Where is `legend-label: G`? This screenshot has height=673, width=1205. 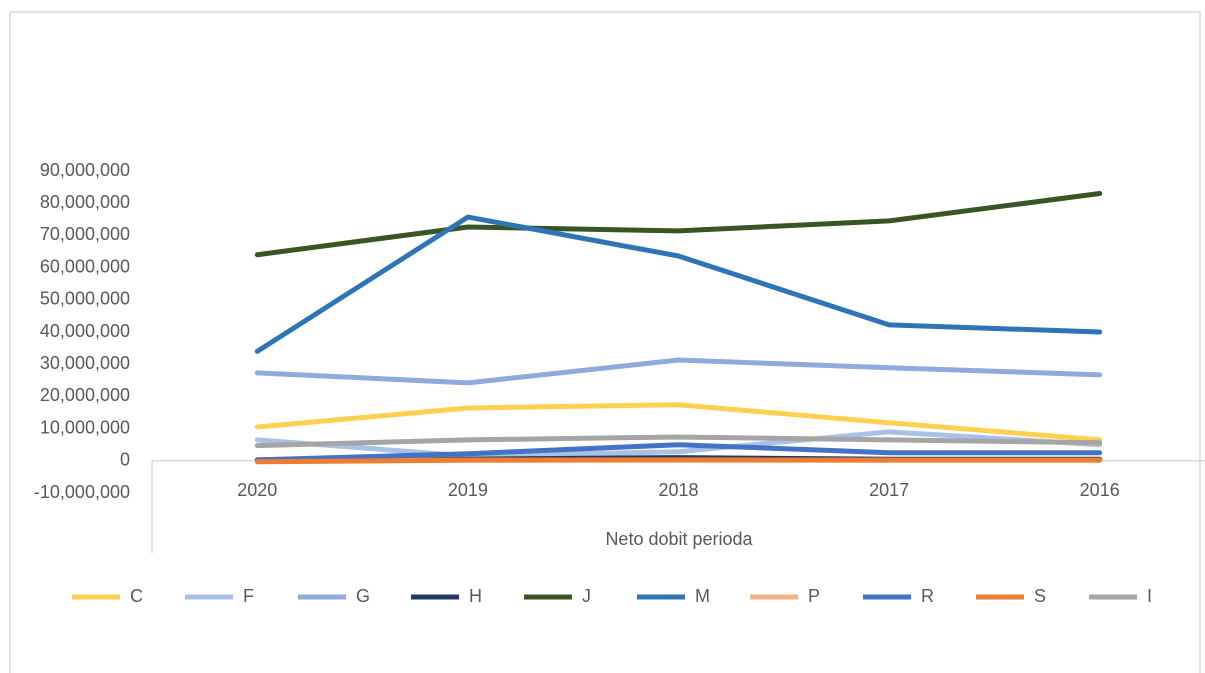 legend-label: G is located at coordinates (363, 596).